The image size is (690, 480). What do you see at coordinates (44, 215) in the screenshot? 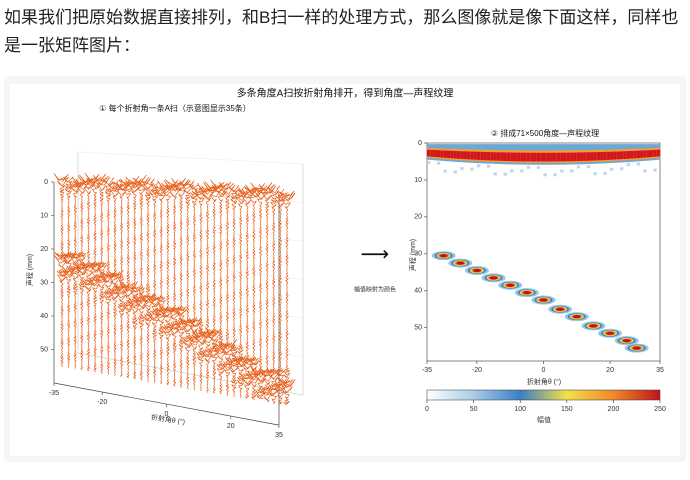
I see `y-tick-label: 10` at bounding box center [44, 215].